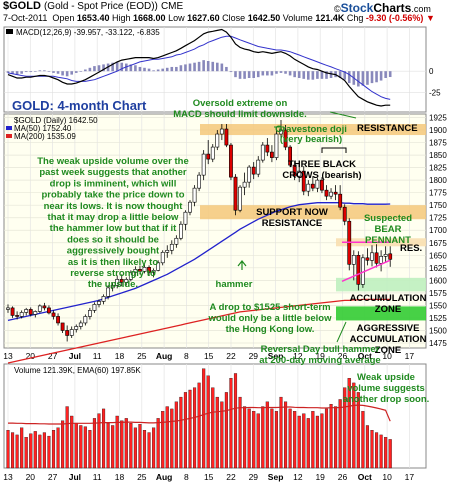 This screenshot has width=450, height=488. Describe the element at coordinates (79, 105) in the screenshot. I see `annotation-chart-title: GOLD: 4-month Chart` at that location.